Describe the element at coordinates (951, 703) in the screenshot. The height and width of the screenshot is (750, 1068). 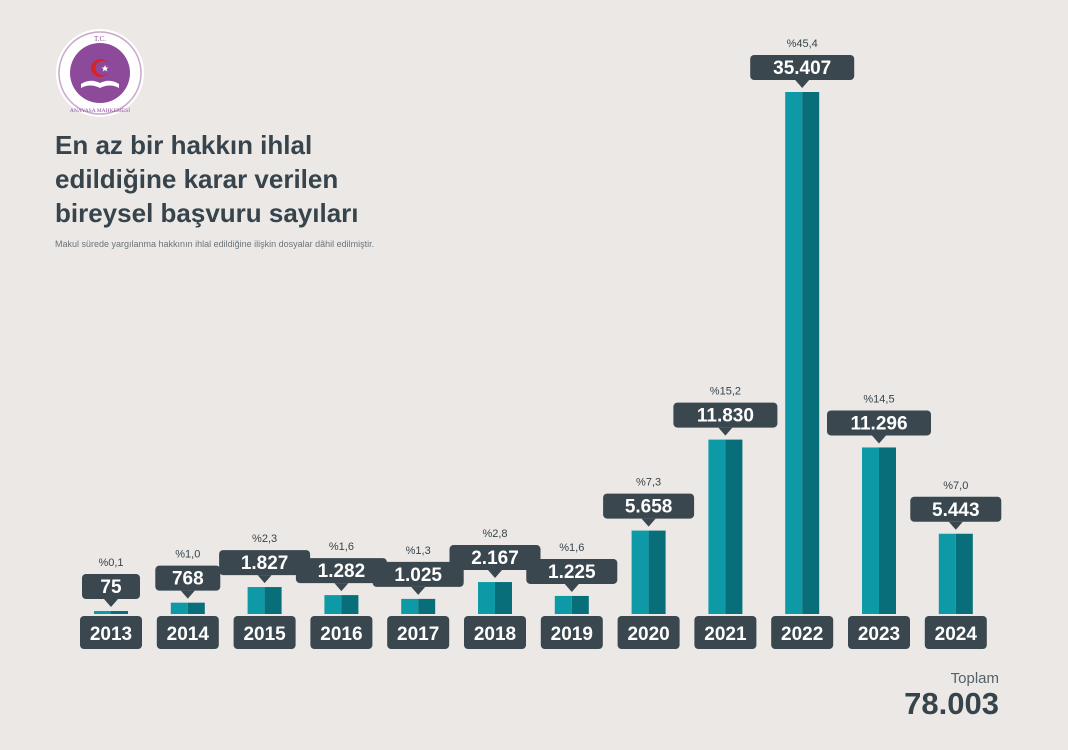
I see `total-value: 78.003` at that location.